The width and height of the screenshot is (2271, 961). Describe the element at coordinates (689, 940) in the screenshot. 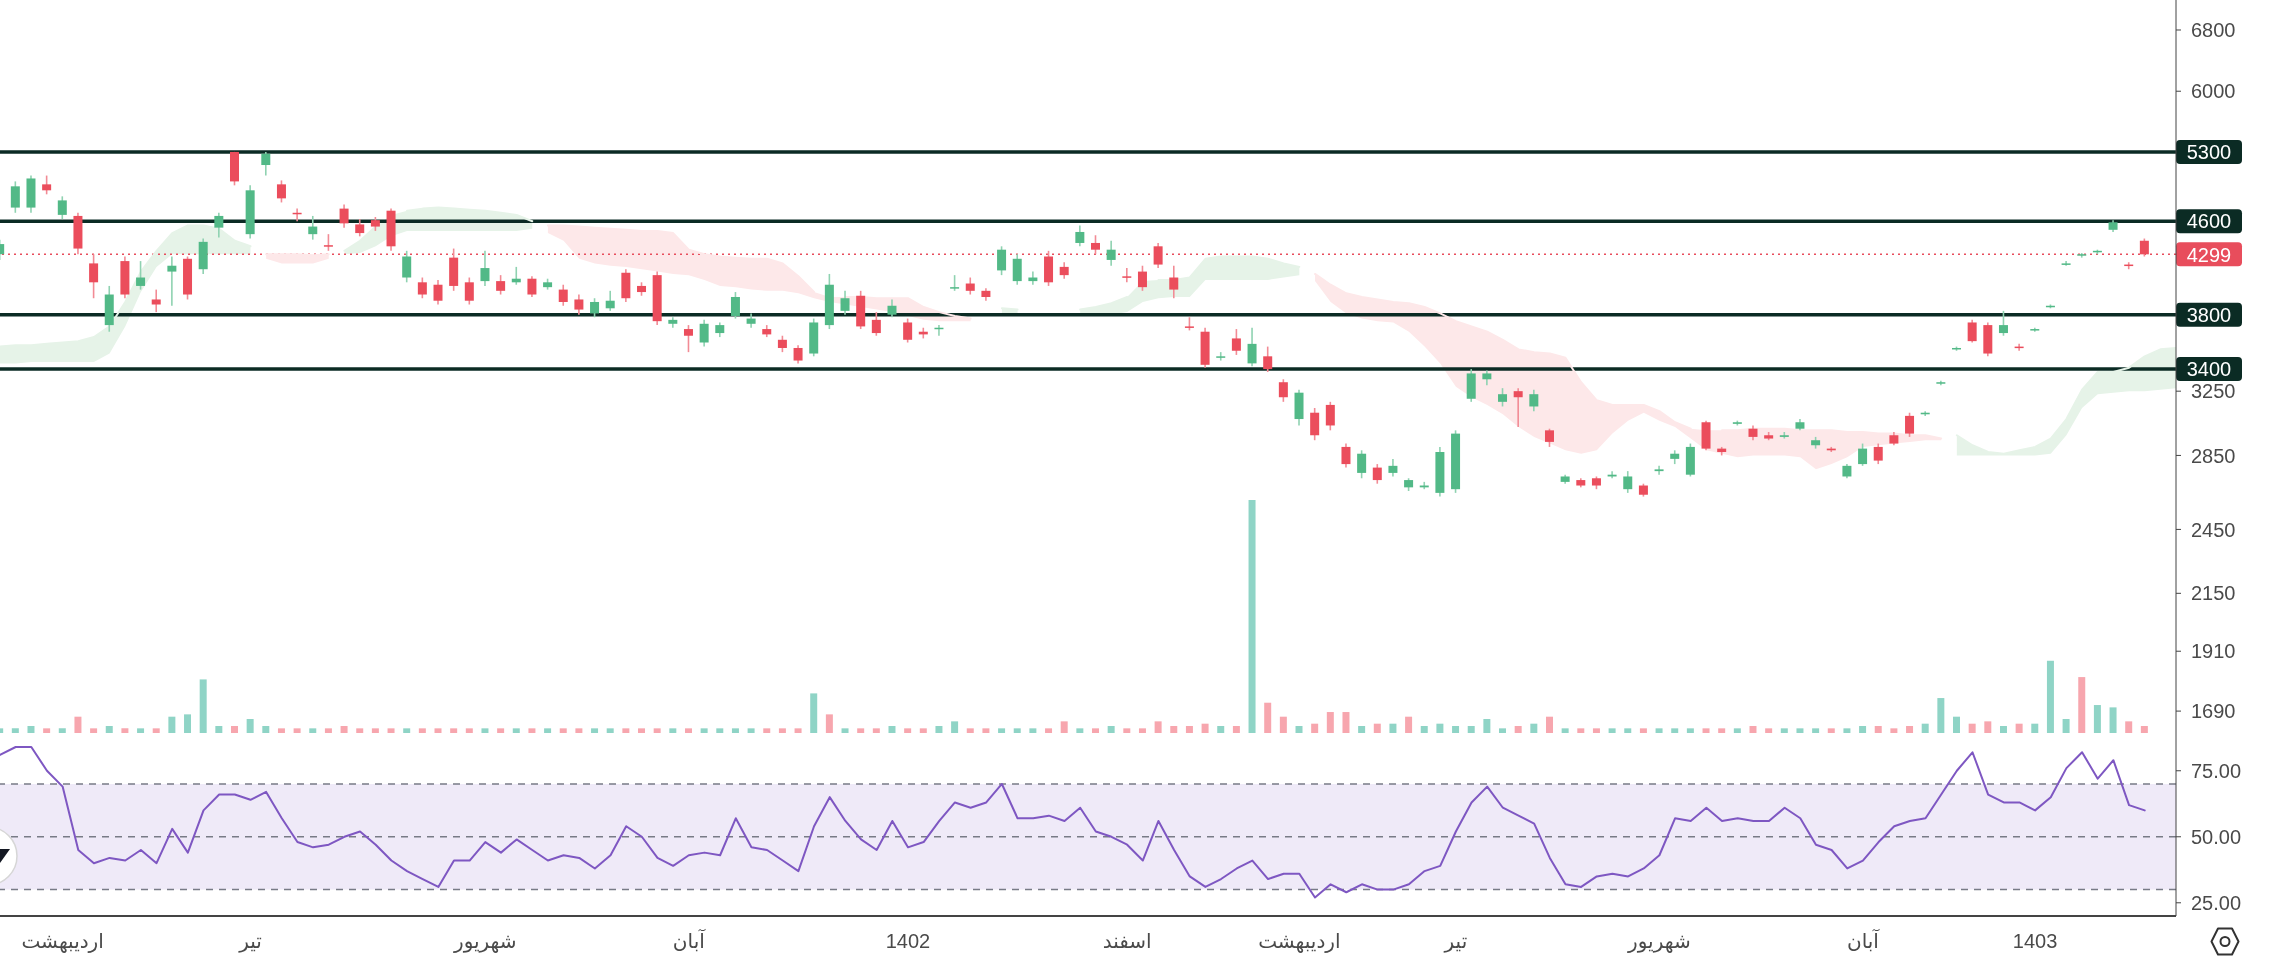

I see `x-tick-label: آبان` at that location.